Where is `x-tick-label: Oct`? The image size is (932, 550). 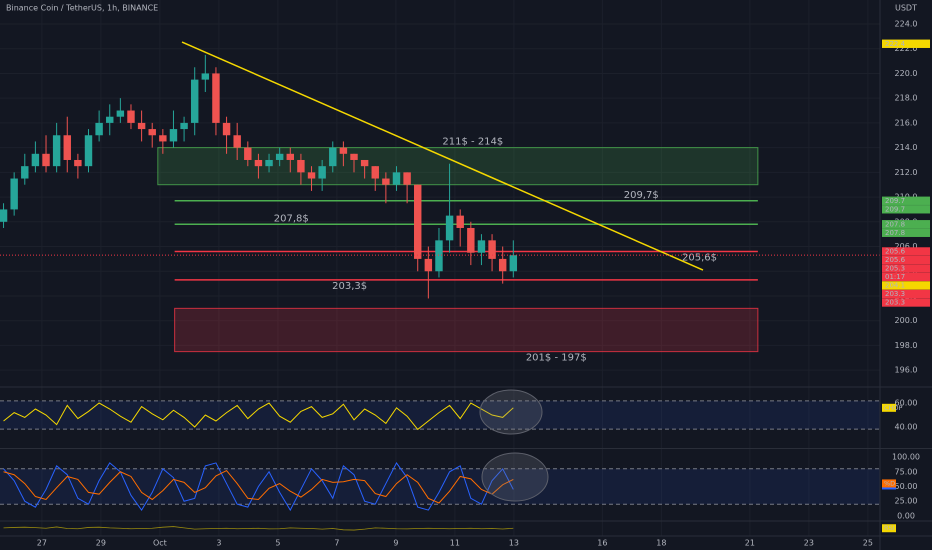
x-tick-label: Oct is located at coordinates (160, 543).